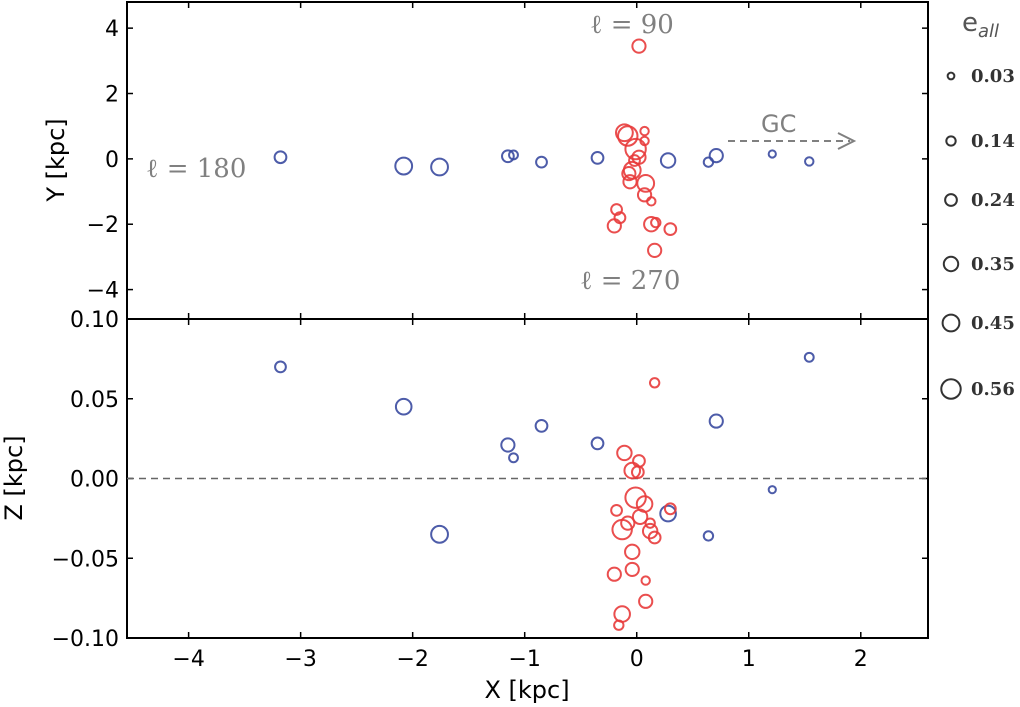 Image resolution: width=1020 pixels, height=707 pixels. Describe the element at coordinates (993, 141) in the screenshot. I see `legend-label: 0.14` at that location.